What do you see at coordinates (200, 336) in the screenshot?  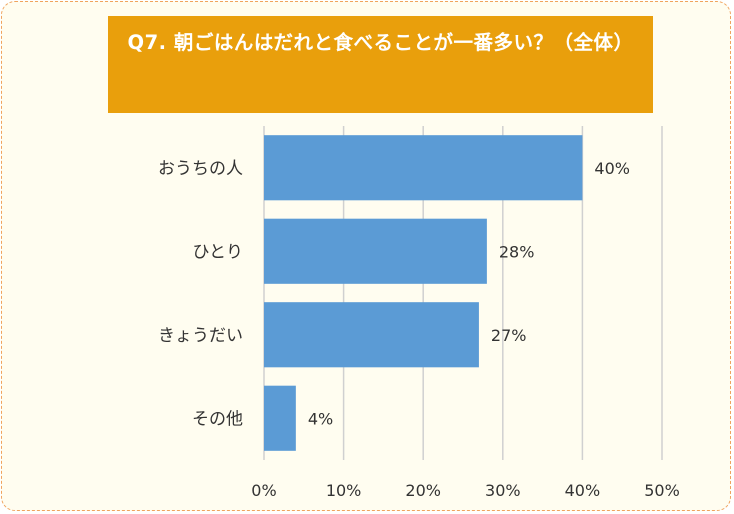 I see `category-label: きょうだい` at bounding box center [200, 336].